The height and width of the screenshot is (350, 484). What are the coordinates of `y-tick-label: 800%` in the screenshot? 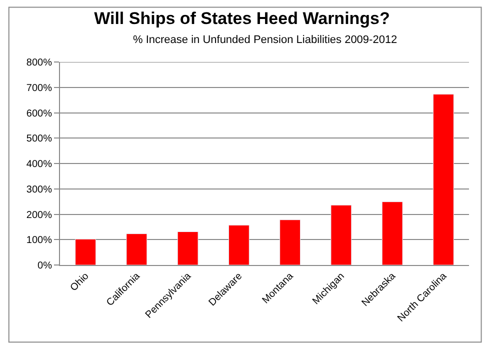 It's located at (39, 63).